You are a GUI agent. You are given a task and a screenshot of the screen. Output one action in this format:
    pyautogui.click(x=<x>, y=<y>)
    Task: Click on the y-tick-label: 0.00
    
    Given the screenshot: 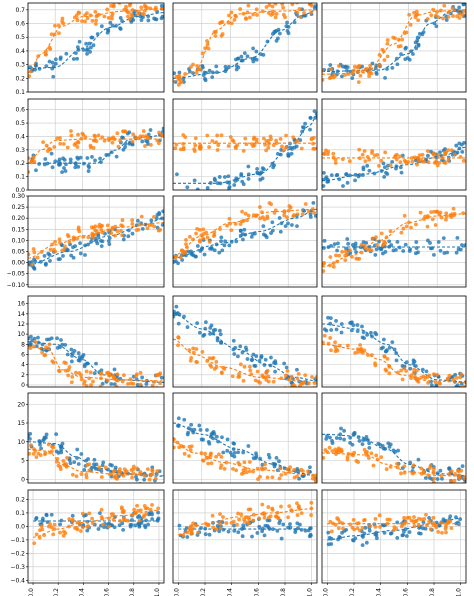 What is the action you would take?
    pyautogui.click(x=19, y=263)
    